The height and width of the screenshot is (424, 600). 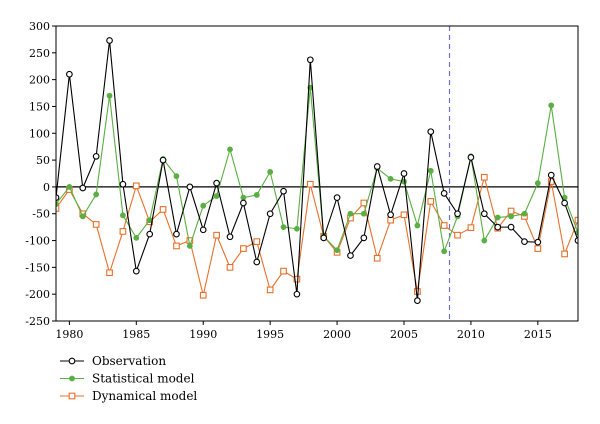 I want to click on x-tick-label: 1995, so click(x=270, y=334).